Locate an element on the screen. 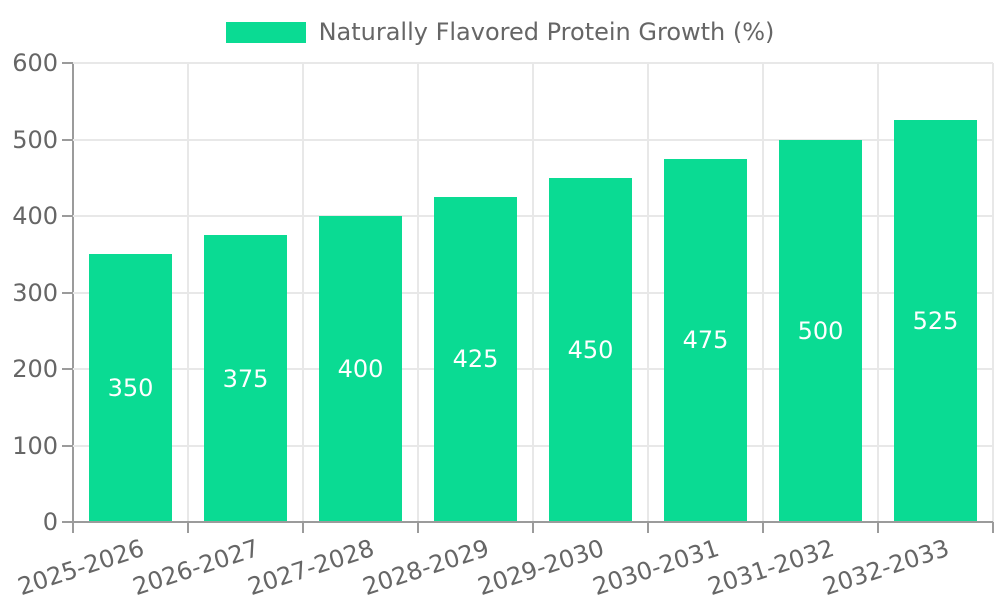 The width and height of the screenshot is (1000, 601). bar-value-label: 375 is located at coordinates (245, 378).